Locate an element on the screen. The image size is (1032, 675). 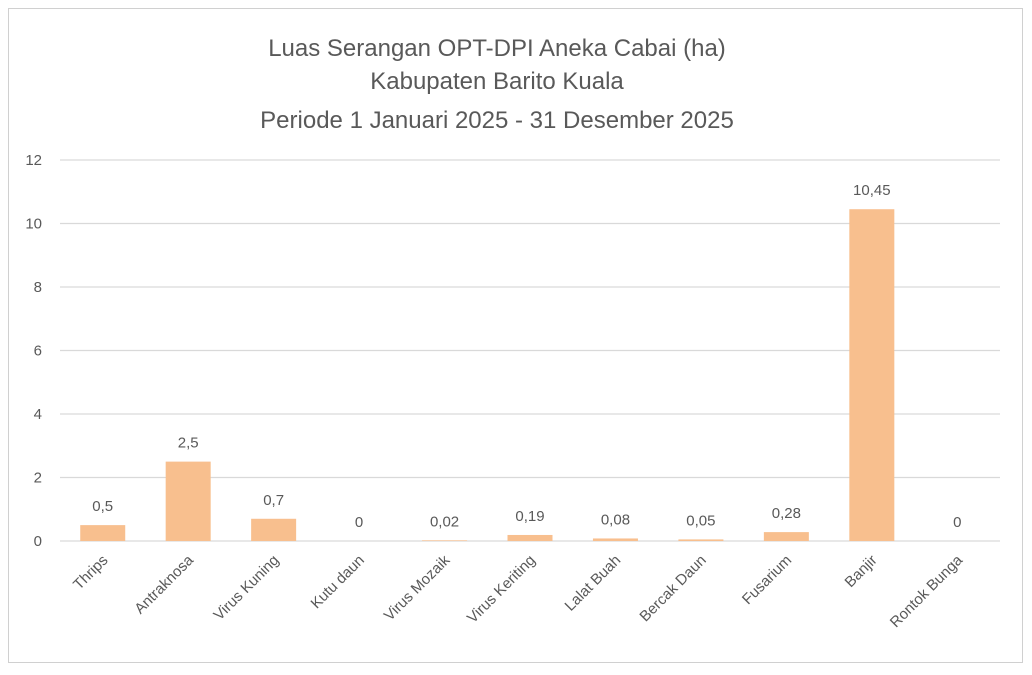
data-label: 0,02 is located at coordinates (444, 521).